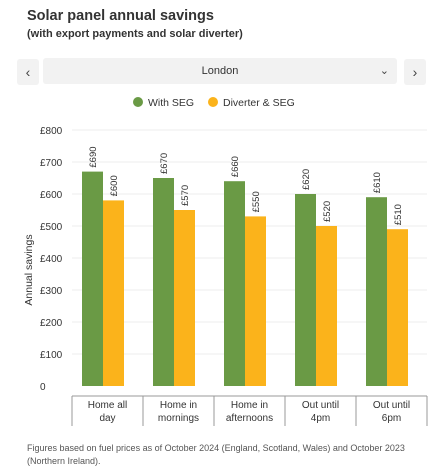  I want to click on chevron-right-icon: ›, so click(415, 72).